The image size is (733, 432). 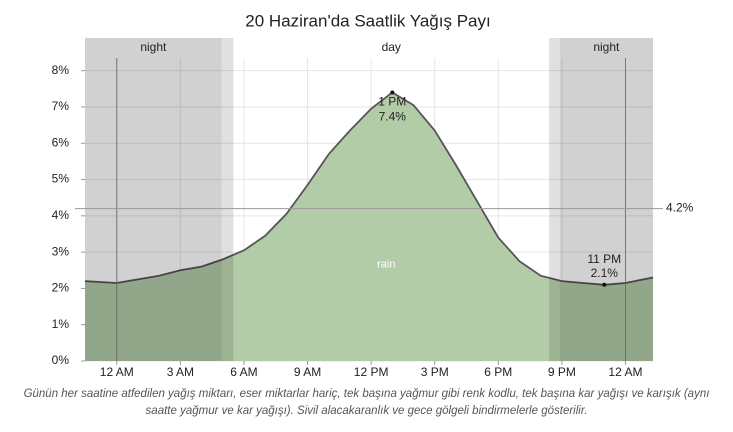 I want to click on x-tick-label: 3 AM, so click(x=180, y=372).